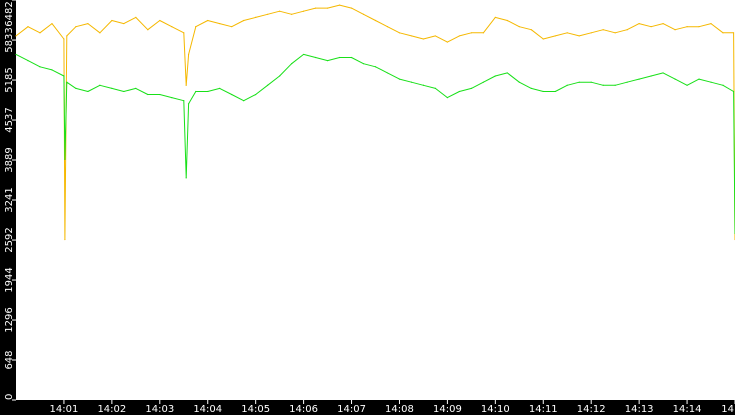 The width and height of the screenshot is (735, 415). Describe the element at coordinates (639, 409) in the screenshot. I see `x-tick-label: 14:13` at that location.